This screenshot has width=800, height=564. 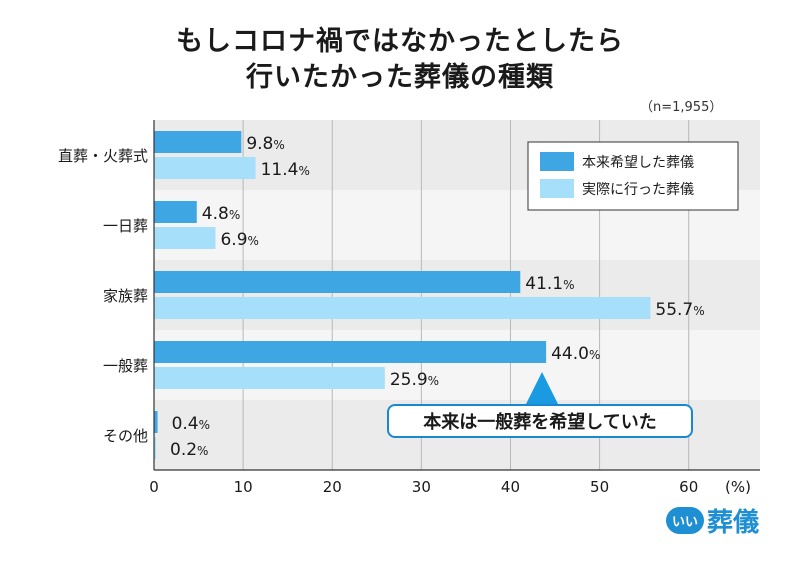 I want to click on brand-logo: いい 葬儀, so click(x=712, y=520).